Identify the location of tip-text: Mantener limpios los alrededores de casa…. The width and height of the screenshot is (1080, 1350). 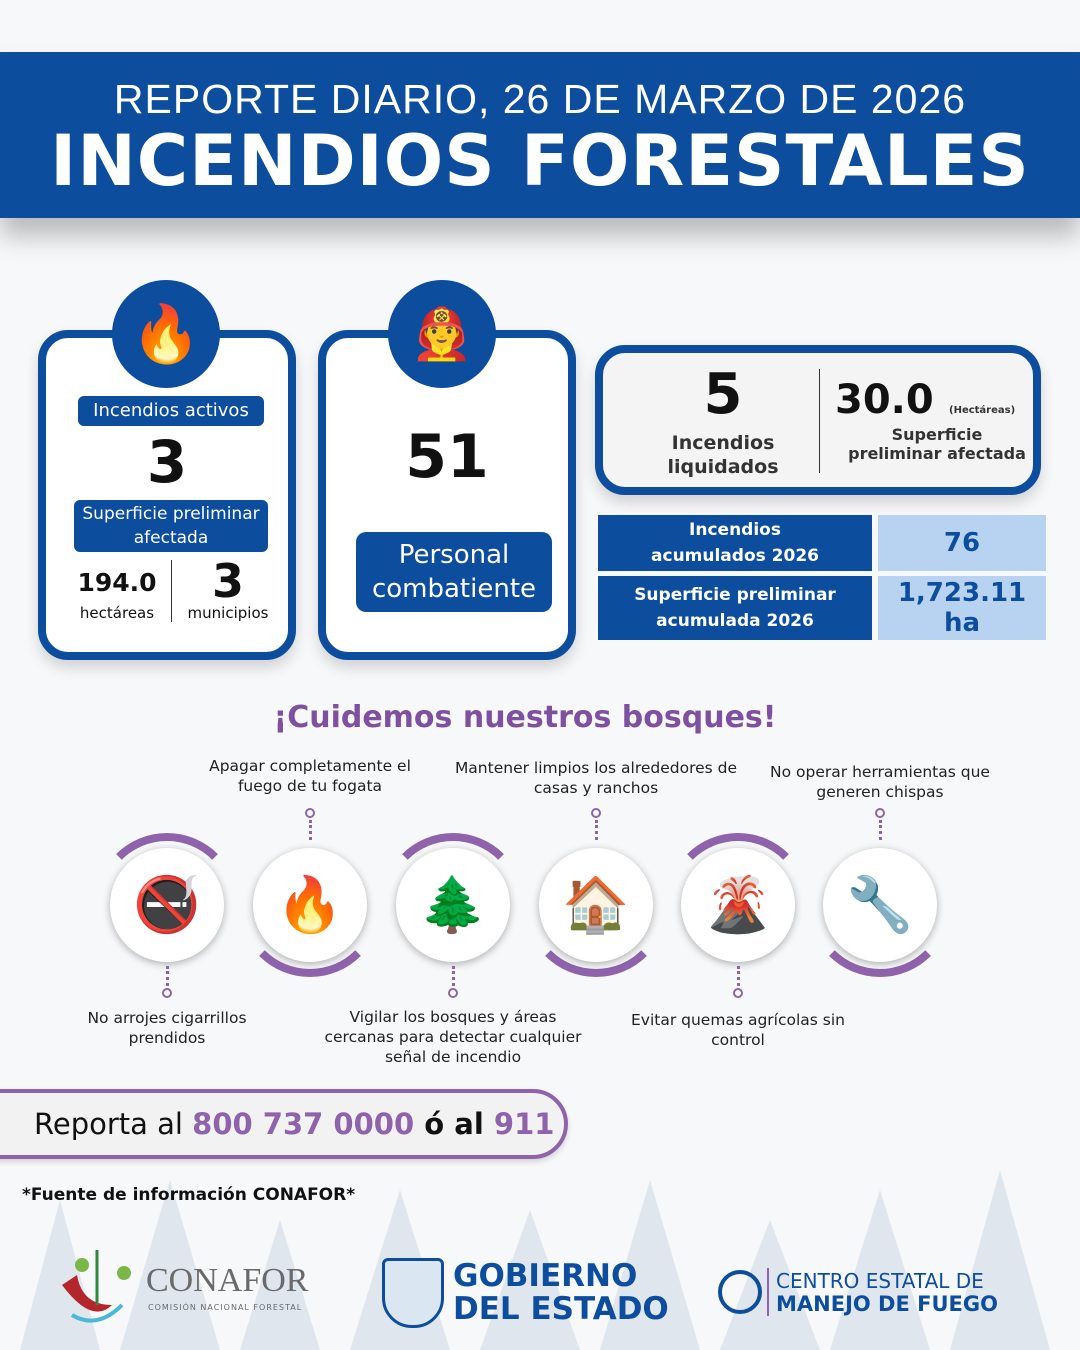
(596, 778).